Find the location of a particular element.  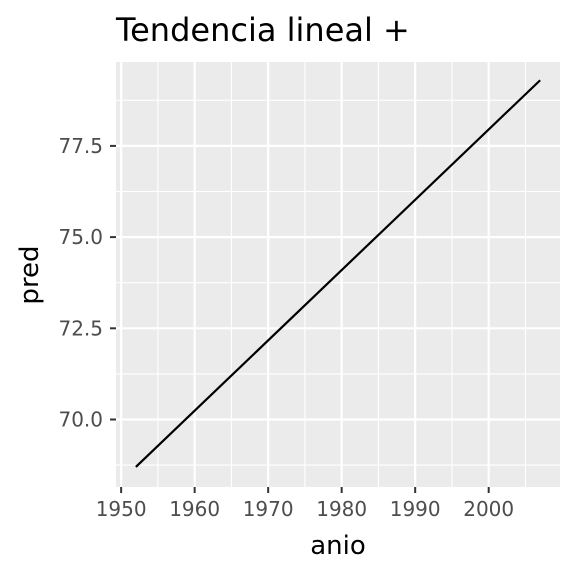

x-axis-title: anio is located at coordinates (338, 546).